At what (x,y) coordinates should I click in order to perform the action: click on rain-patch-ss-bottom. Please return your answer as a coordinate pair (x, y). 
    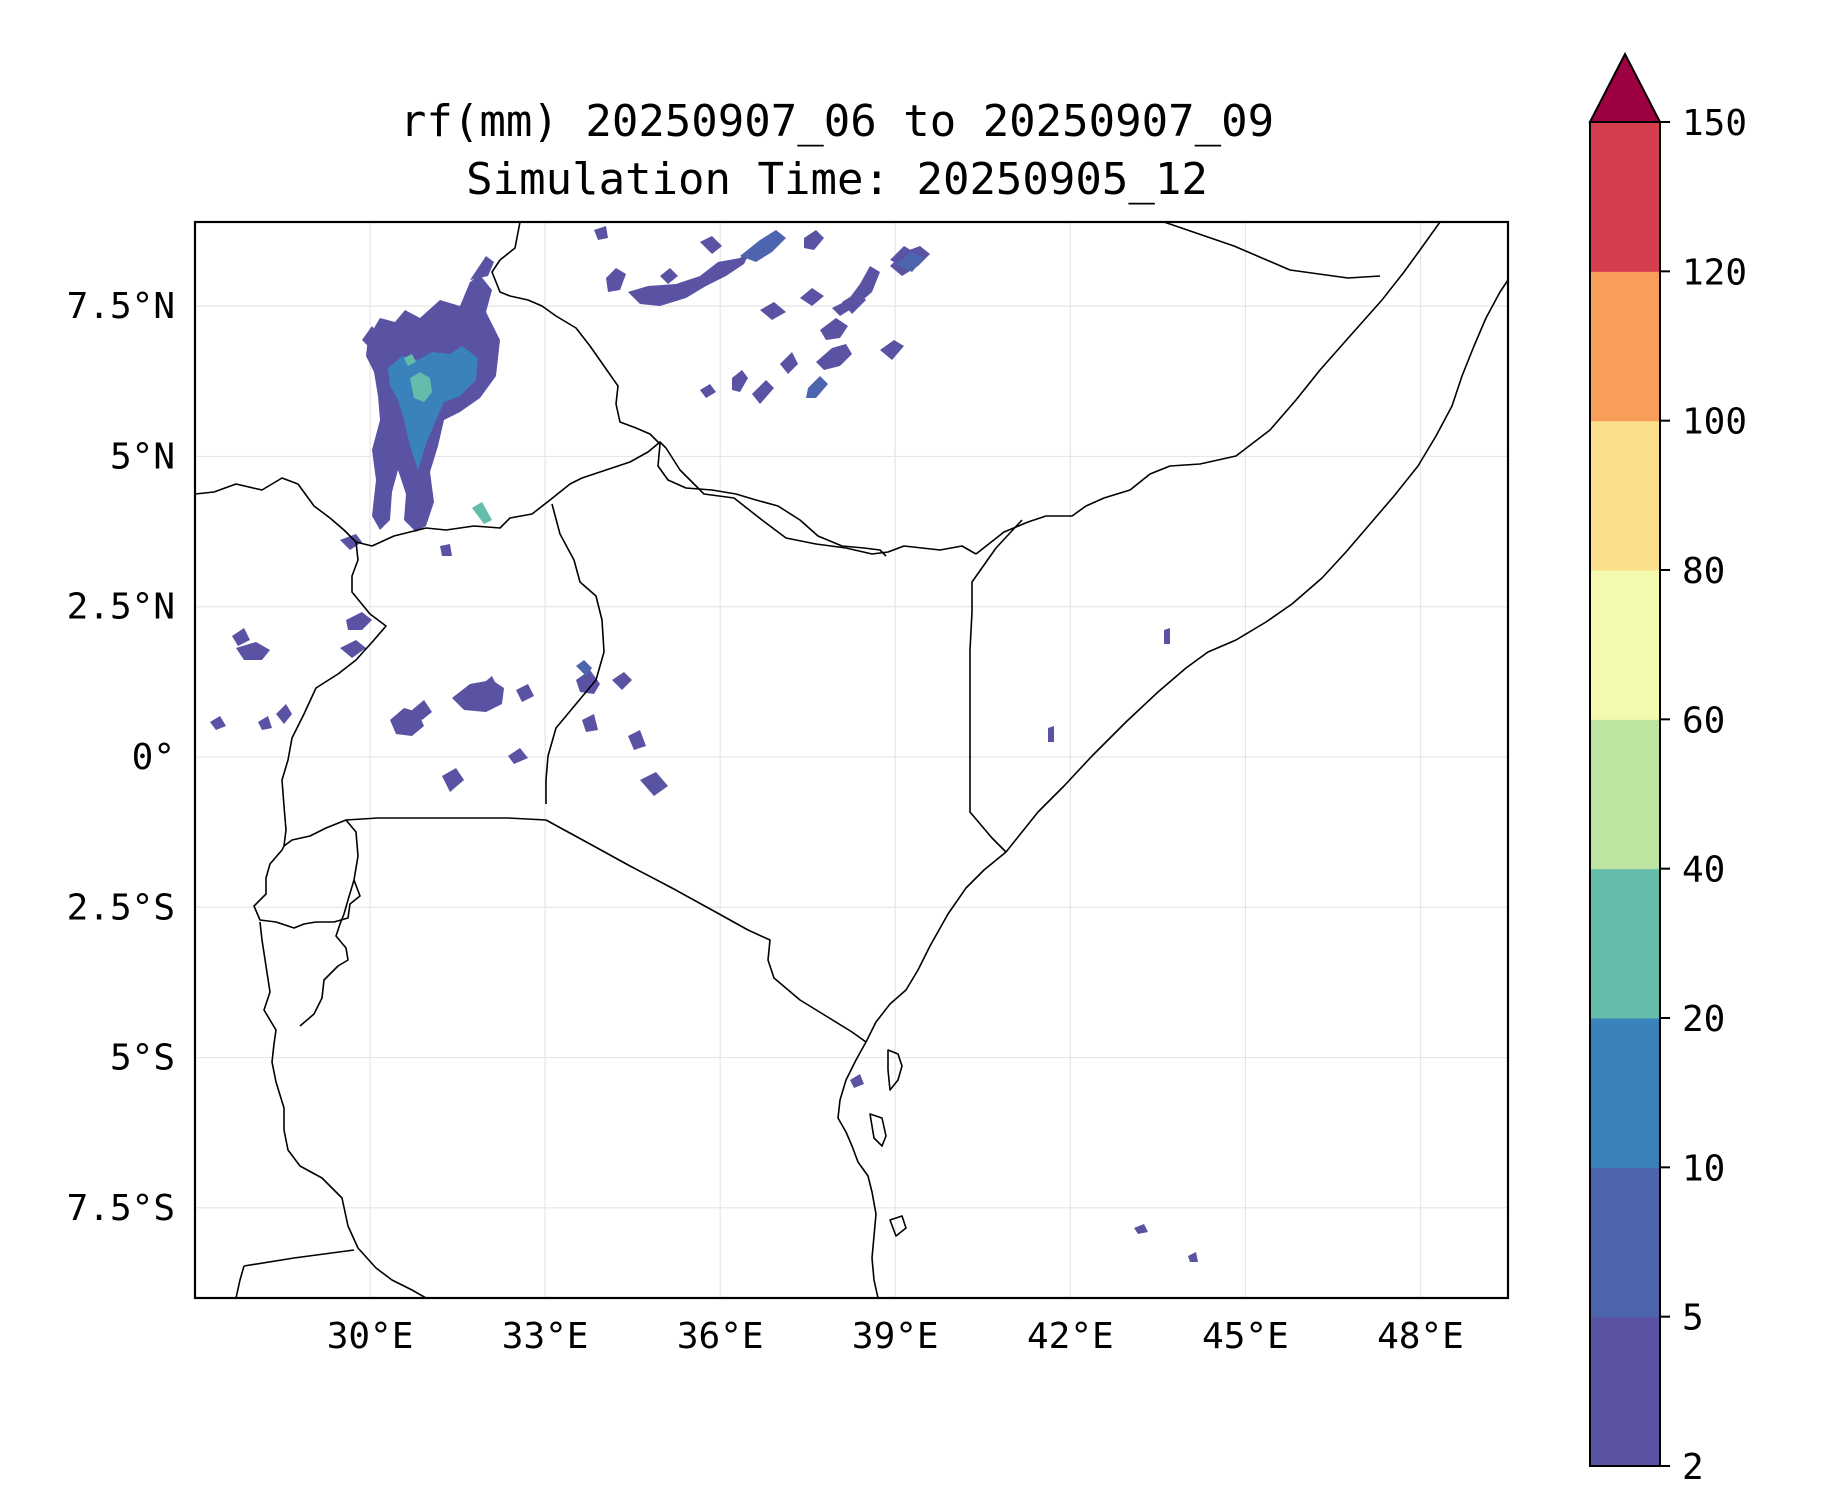
    Looking at the image, I should click on (351, 542).